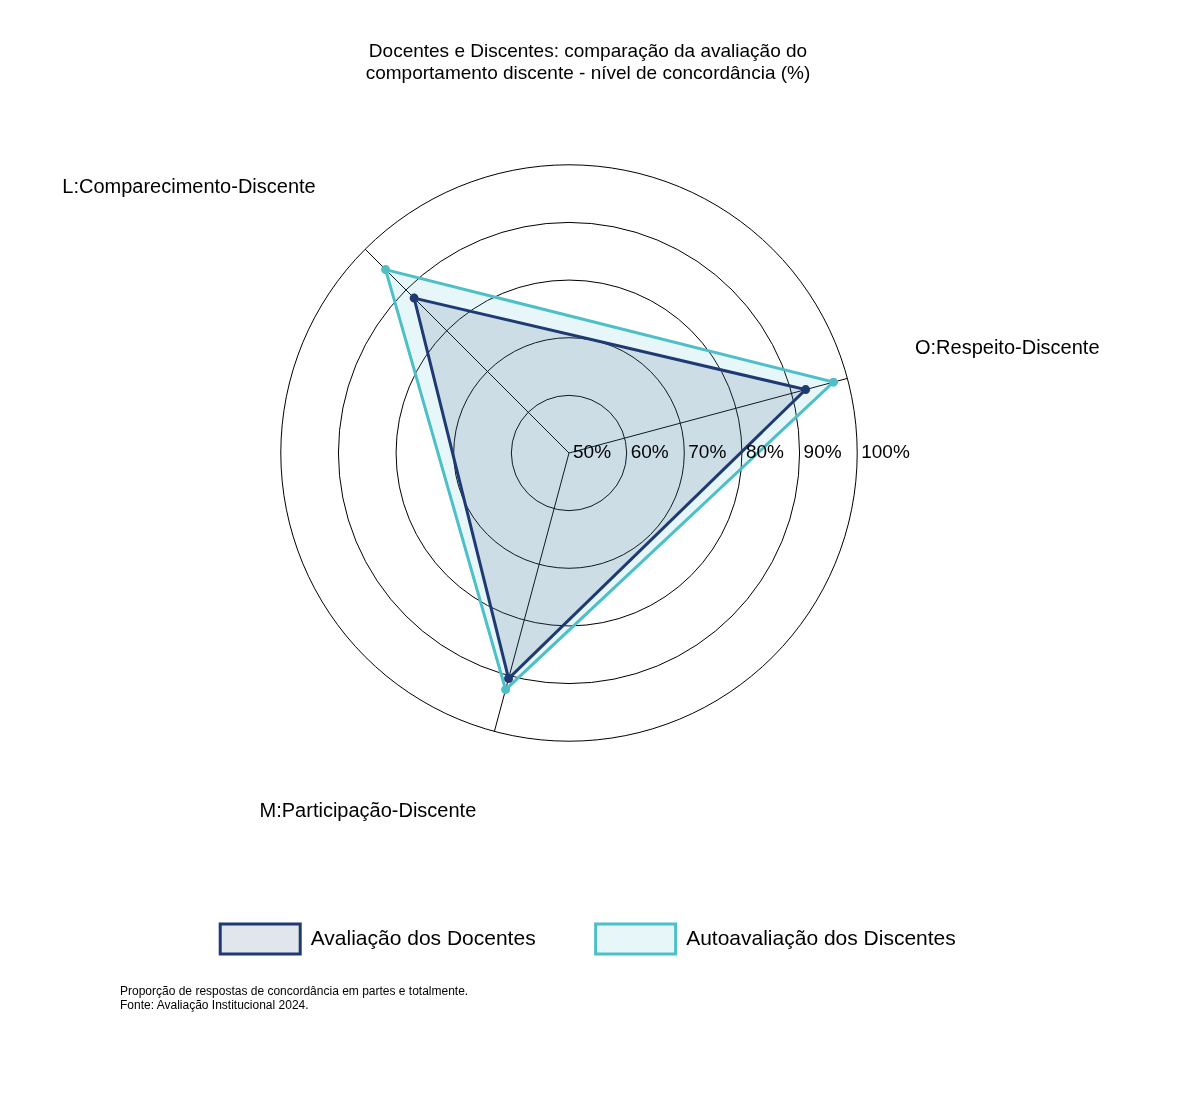 The height and width of the screenshot is (1099, 1178). What do you see at coordinates (368, 809) in the screenshot?
I see `spoke-label: M:Participação-Discente` at bounding box center [368, 809].